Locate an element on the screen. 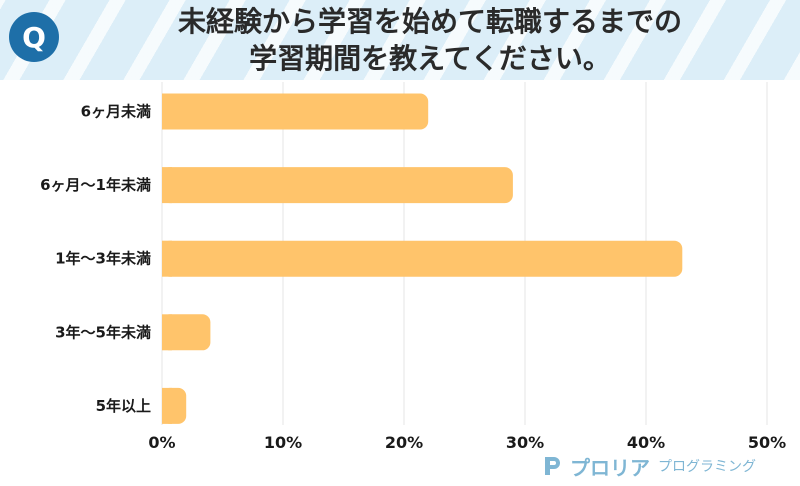 This screenshot has width=800, height=486. x-tick-label: 50% is located at coordinates (767, 441).